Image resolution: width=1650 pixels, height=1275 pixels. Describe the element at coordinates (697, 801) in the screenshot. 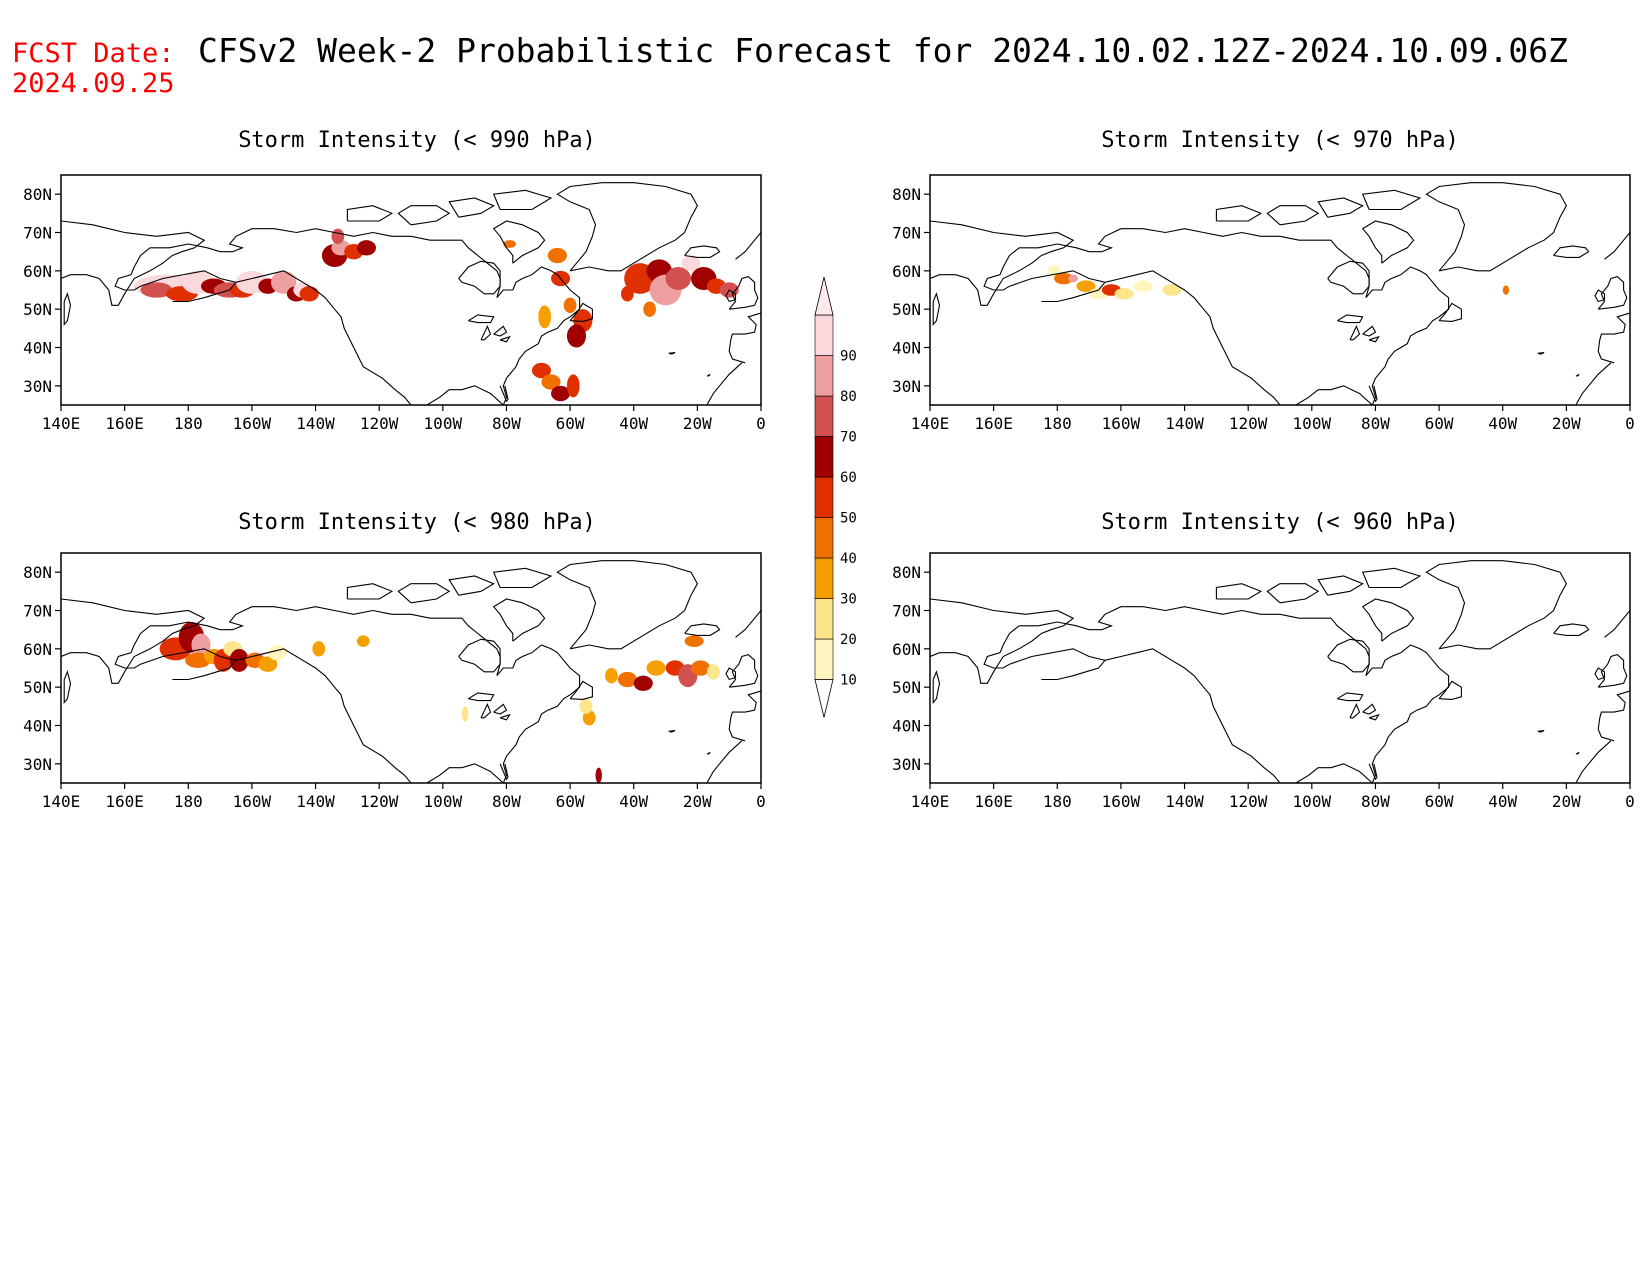

I see `lon-tick-label: 20W` at that location.